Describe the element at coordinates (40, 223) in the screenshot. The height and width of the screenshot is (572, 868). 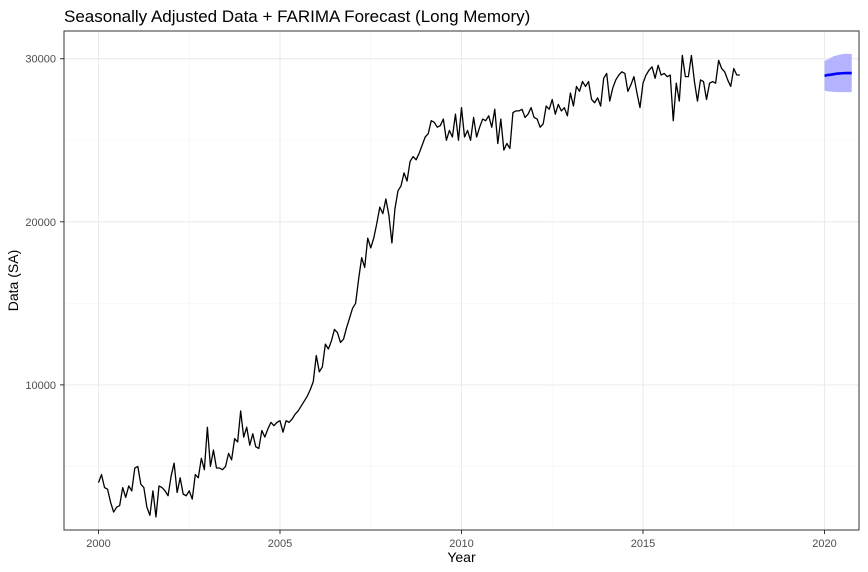
I see `y-tick-label: 20000` at that location.